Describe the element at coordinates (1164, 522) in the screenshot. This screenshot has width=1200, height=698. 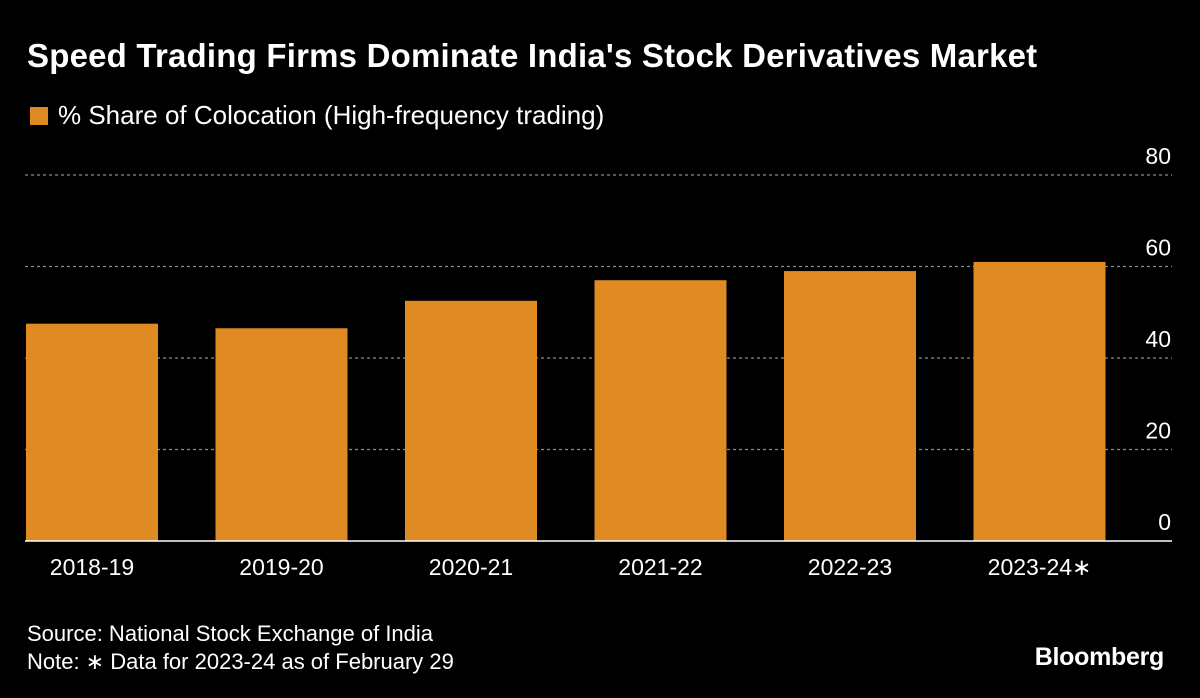
I see `y-tick-label: 0` at that location.